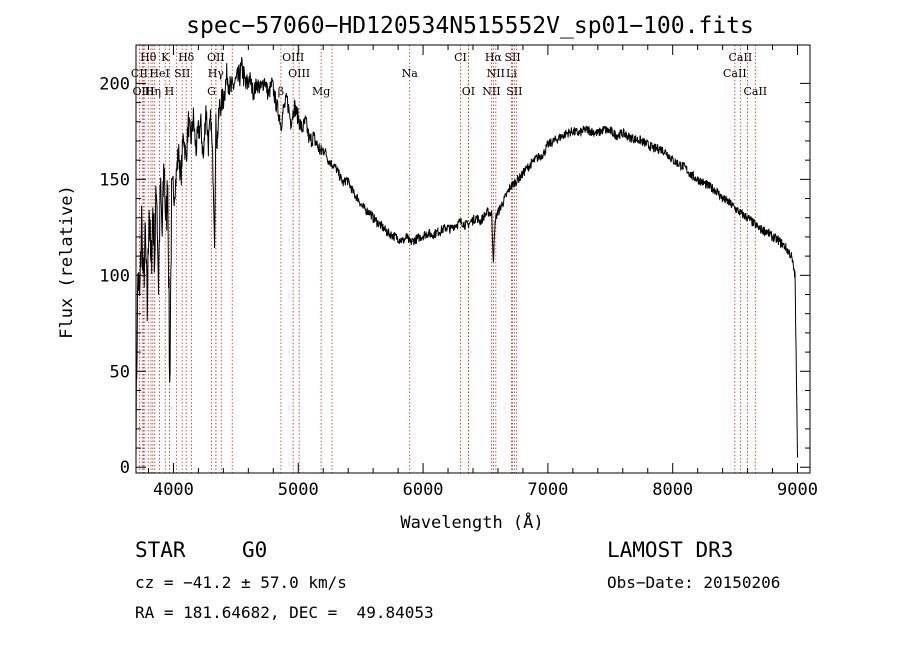  Describe the element at coordinates (281, 91) in the screenshot. I see `spectral-line-label: β` at that location.